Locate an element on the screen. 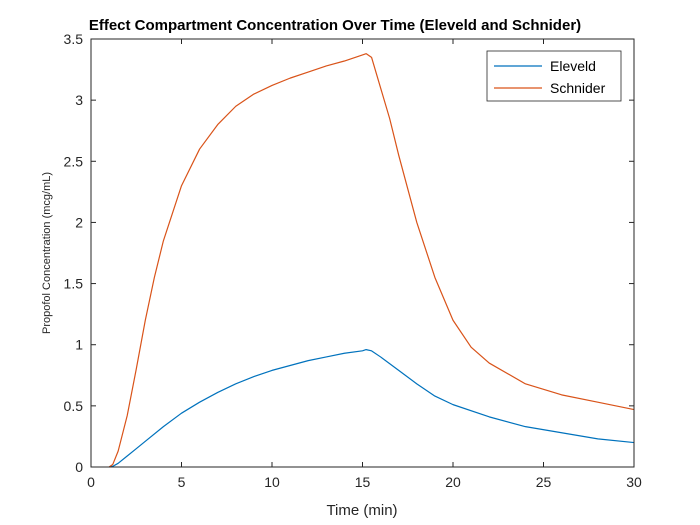 Image resolution: width=700 pixels, height=525 pixels. y-tick-label: 2.5 is located at coordinates (74, 161).